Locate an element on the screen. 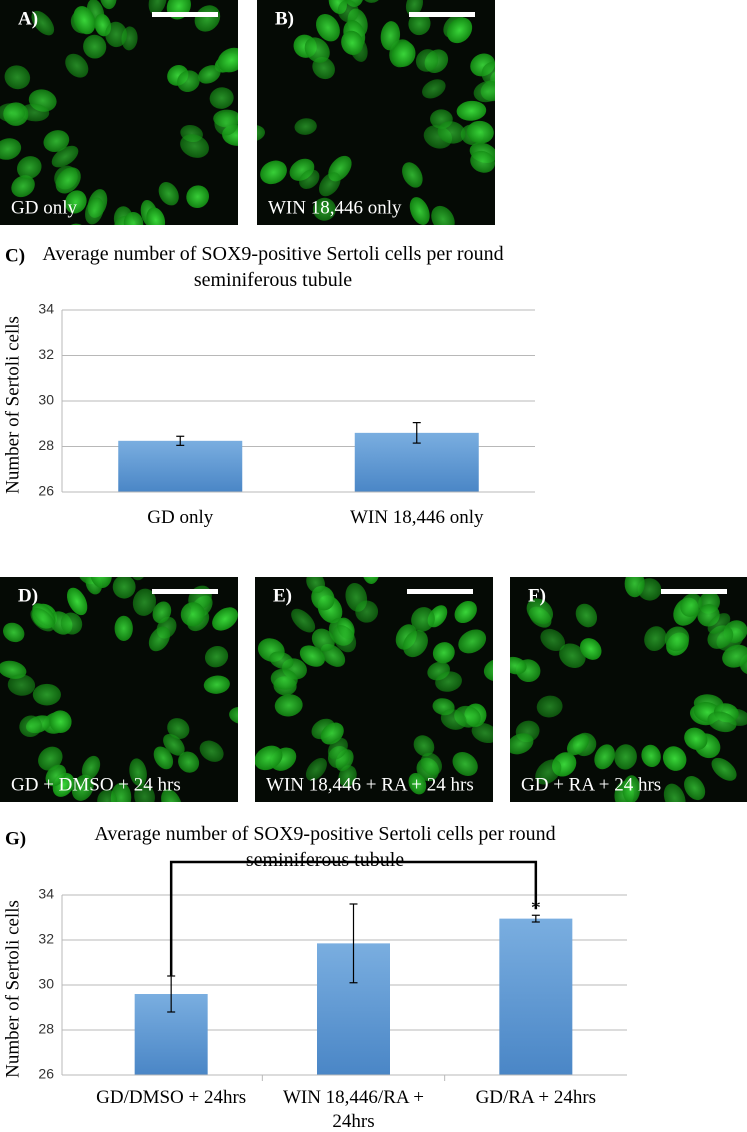  x-tick-label: WIN 18,446/RA + 24hrs is located at coordinates (353, 1109).